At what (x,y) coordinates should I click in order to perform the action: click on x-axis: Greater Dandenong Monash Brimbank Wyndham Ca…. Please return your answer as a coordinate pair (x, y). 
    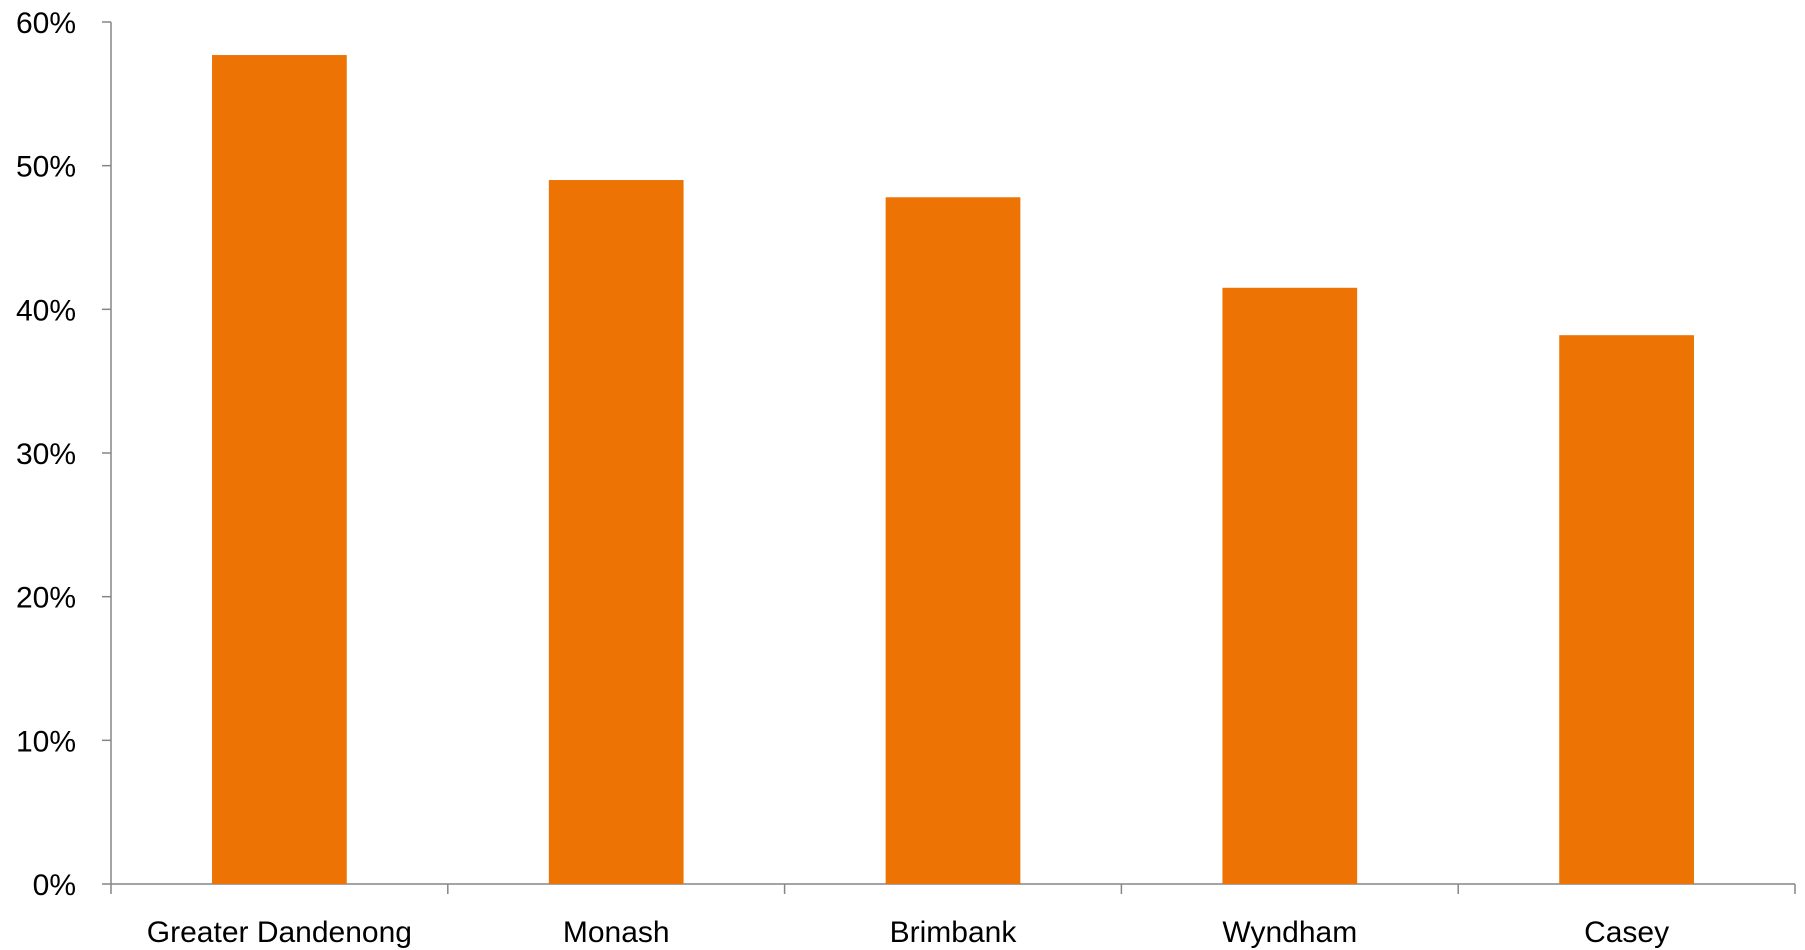
    Looking at the image, I should click on (953, 916).